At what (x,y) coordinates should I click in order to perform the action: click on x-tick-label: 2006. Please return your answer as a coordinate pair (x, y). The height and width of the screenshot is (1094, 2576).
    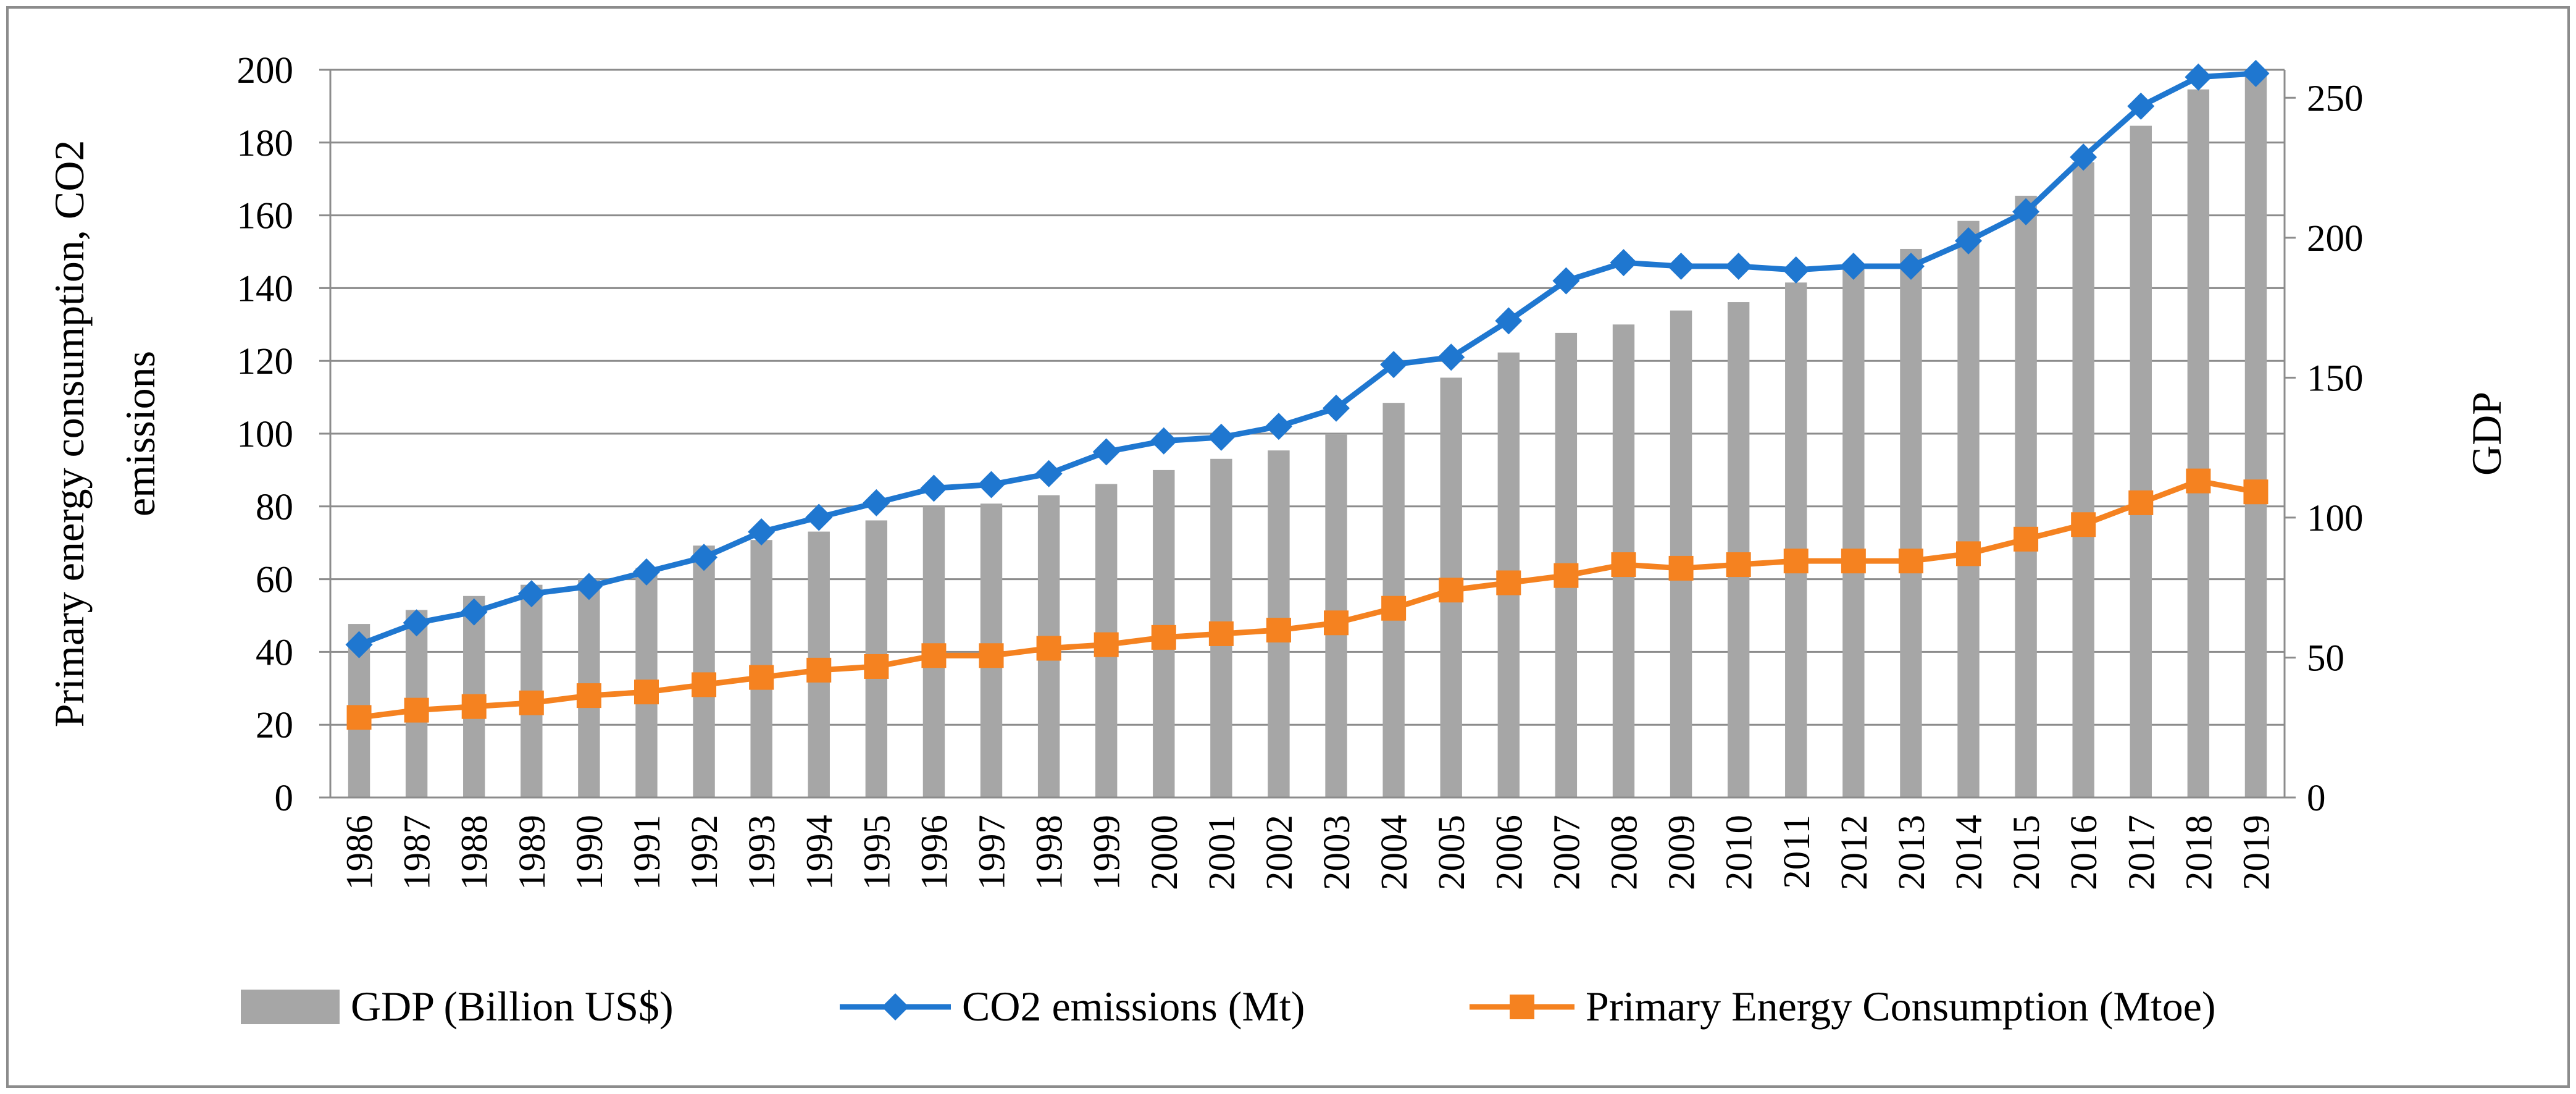
    Looking at the image, I should click on (1509, 852).